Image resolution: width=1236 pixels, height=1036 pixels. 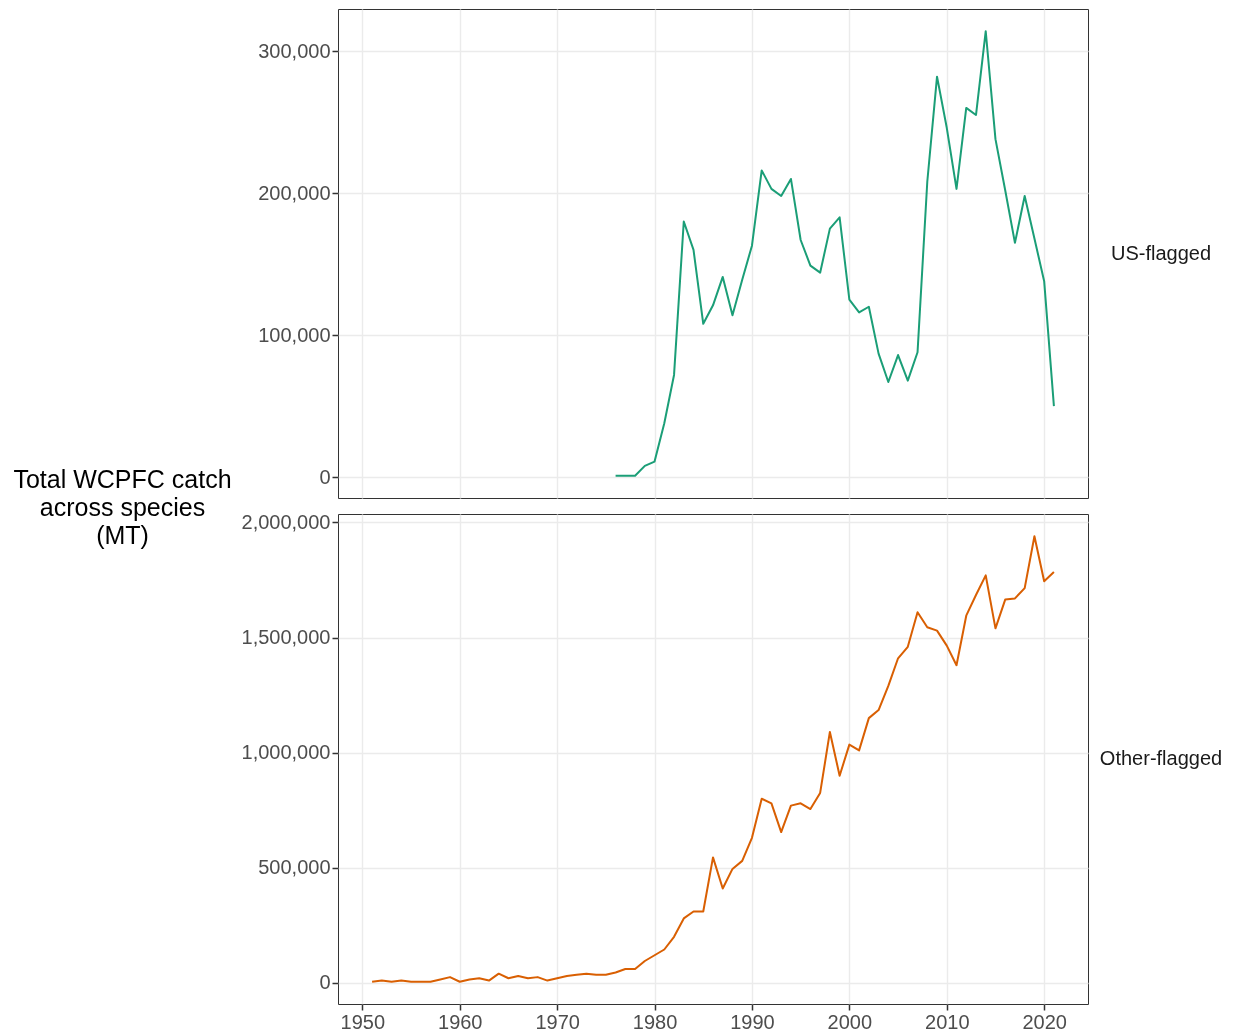 What do you see at coordinates (294, 334) in the screenshot?
I see `y-tick-label: 100,000` at bounding box center [294, 334].